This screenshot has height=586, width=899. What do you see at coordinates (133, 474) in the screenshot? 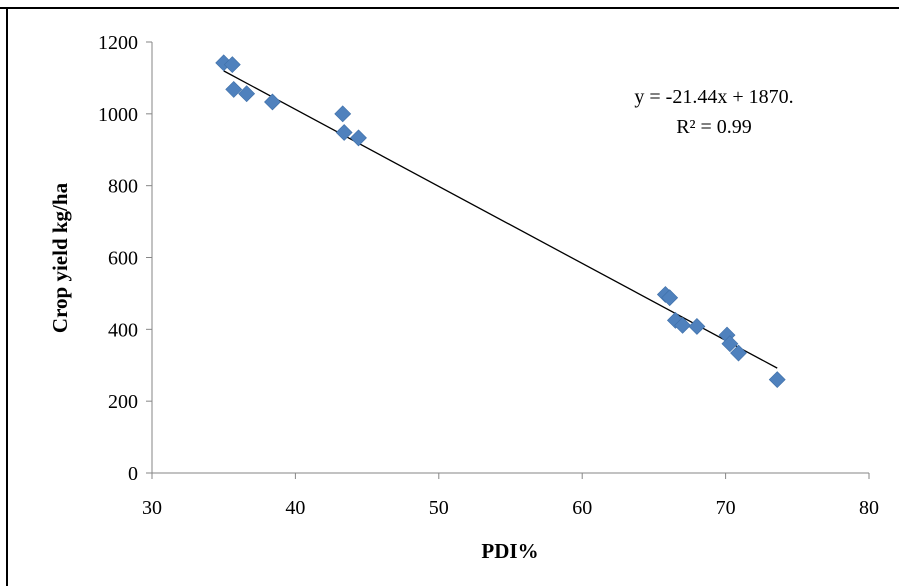
I see `y-tick-label: 0` at bounding box center [133, 474].